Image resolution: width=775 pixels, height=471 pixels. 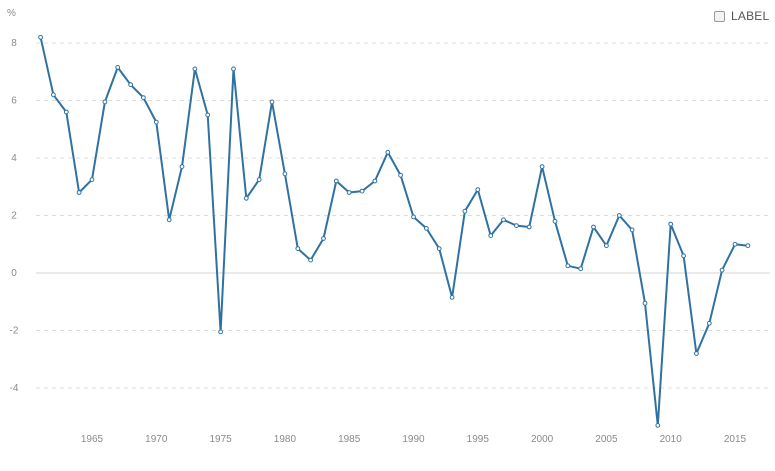 What do you see at coordinates (568, 266) in the screenshot?
I see `data-point: 2002: 0.25` at bounding box center [568, 266].